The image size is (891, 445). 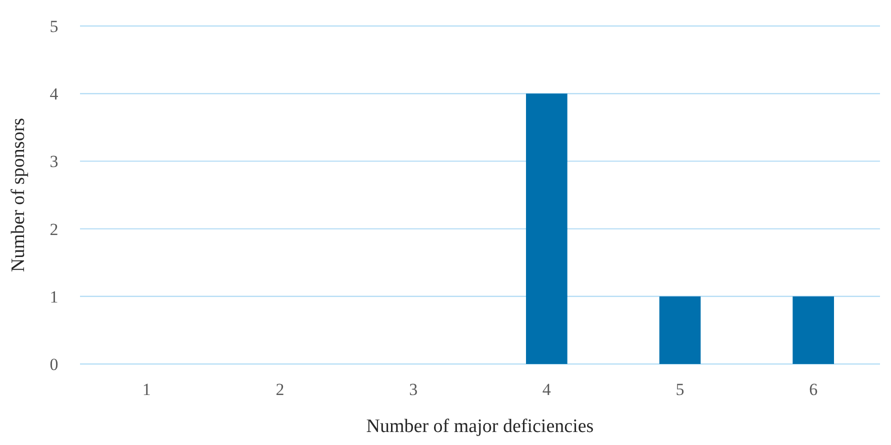 I want to click on x-tick-label: 3, so click(x=413, y=389).